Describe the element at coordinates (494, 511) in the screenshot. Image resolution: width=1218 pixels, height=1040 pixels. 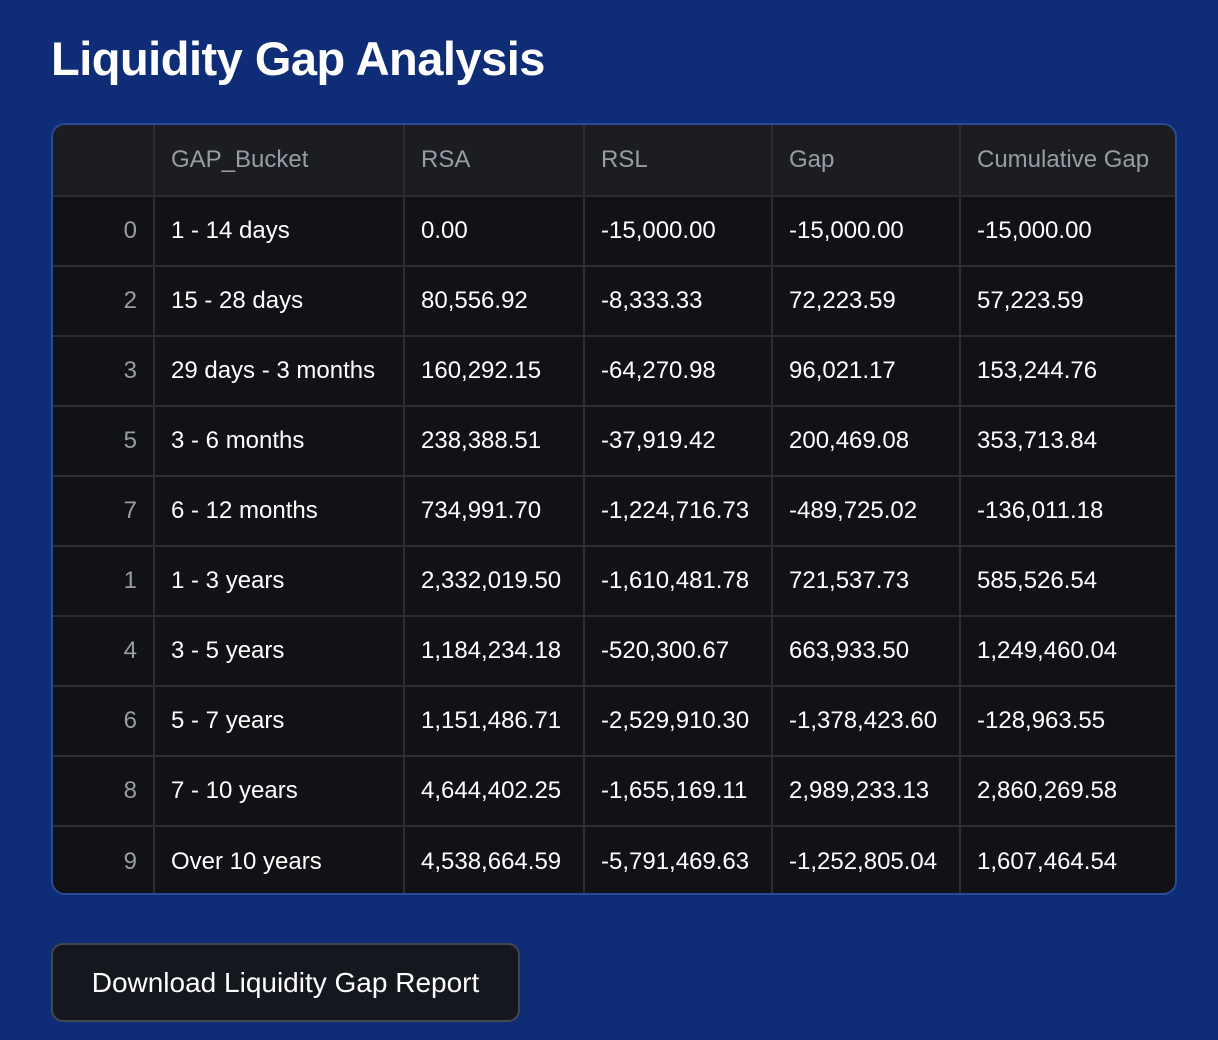
I see `cell-rsa: 734,991.70` at that location.